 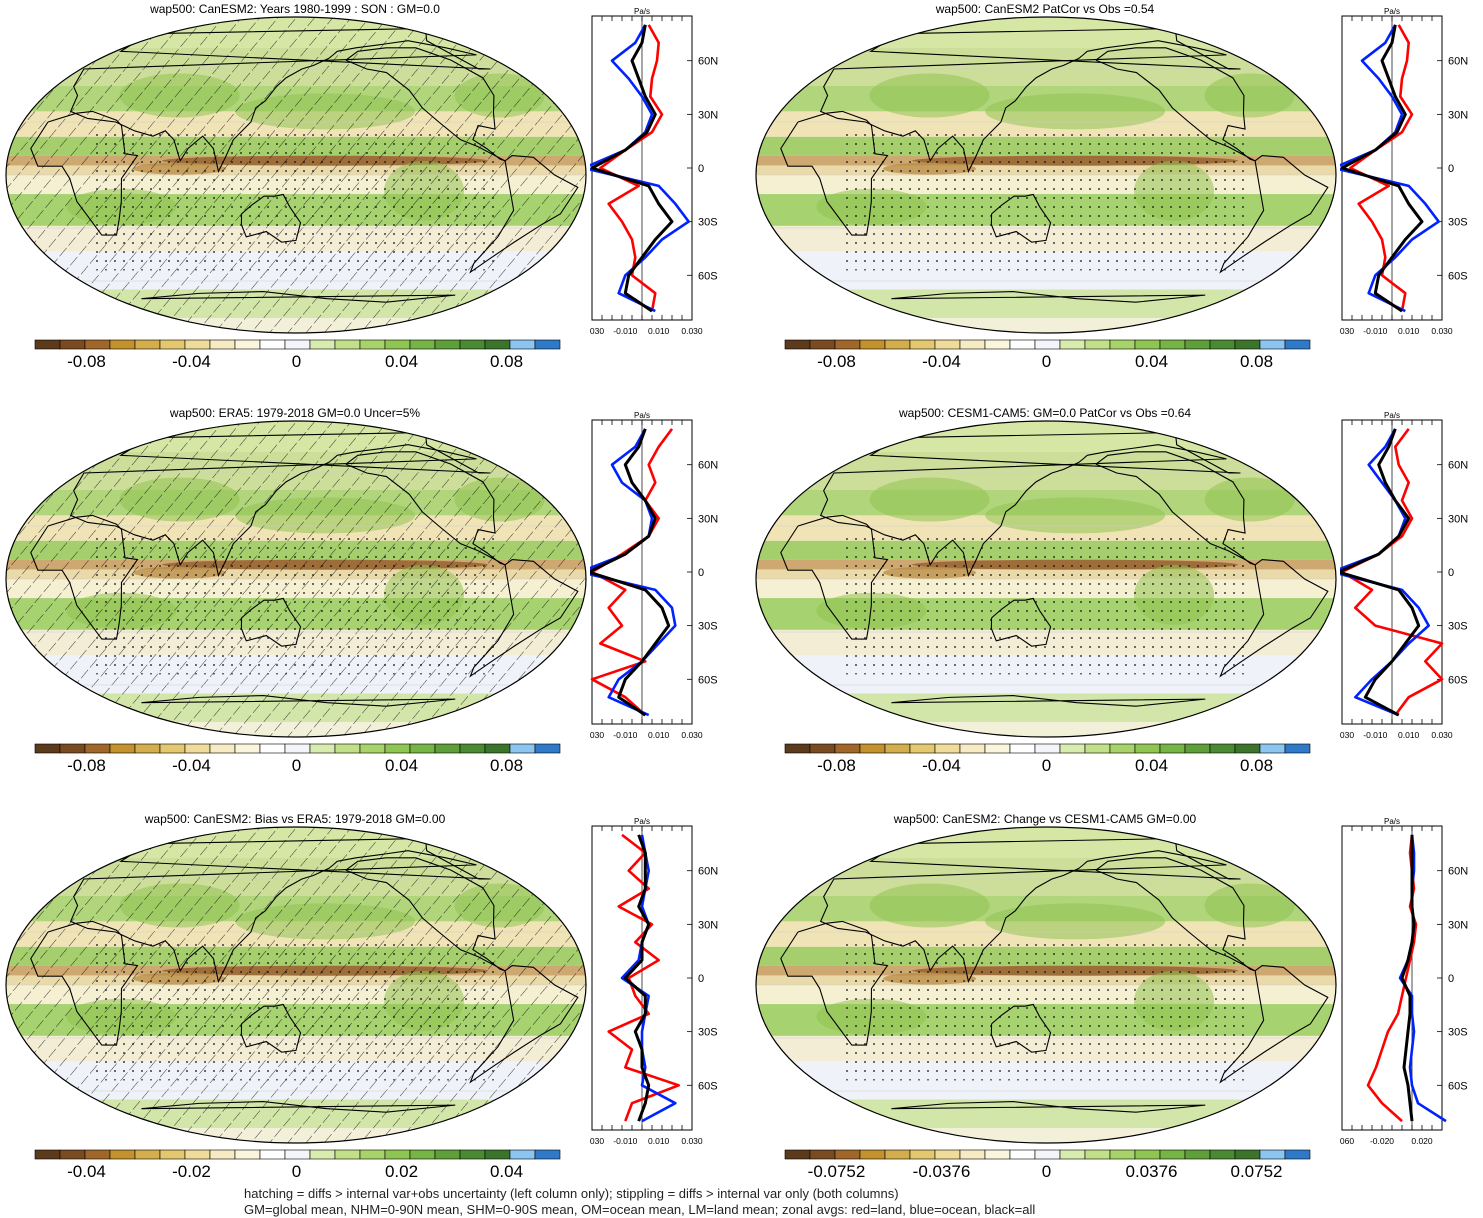 What do you see at coordinates (296, 1173) in the screenshot?
I see `colorbar-labels: -0.04 -0.02 0 0.02 0.04` at bounding box center [296, 1173].